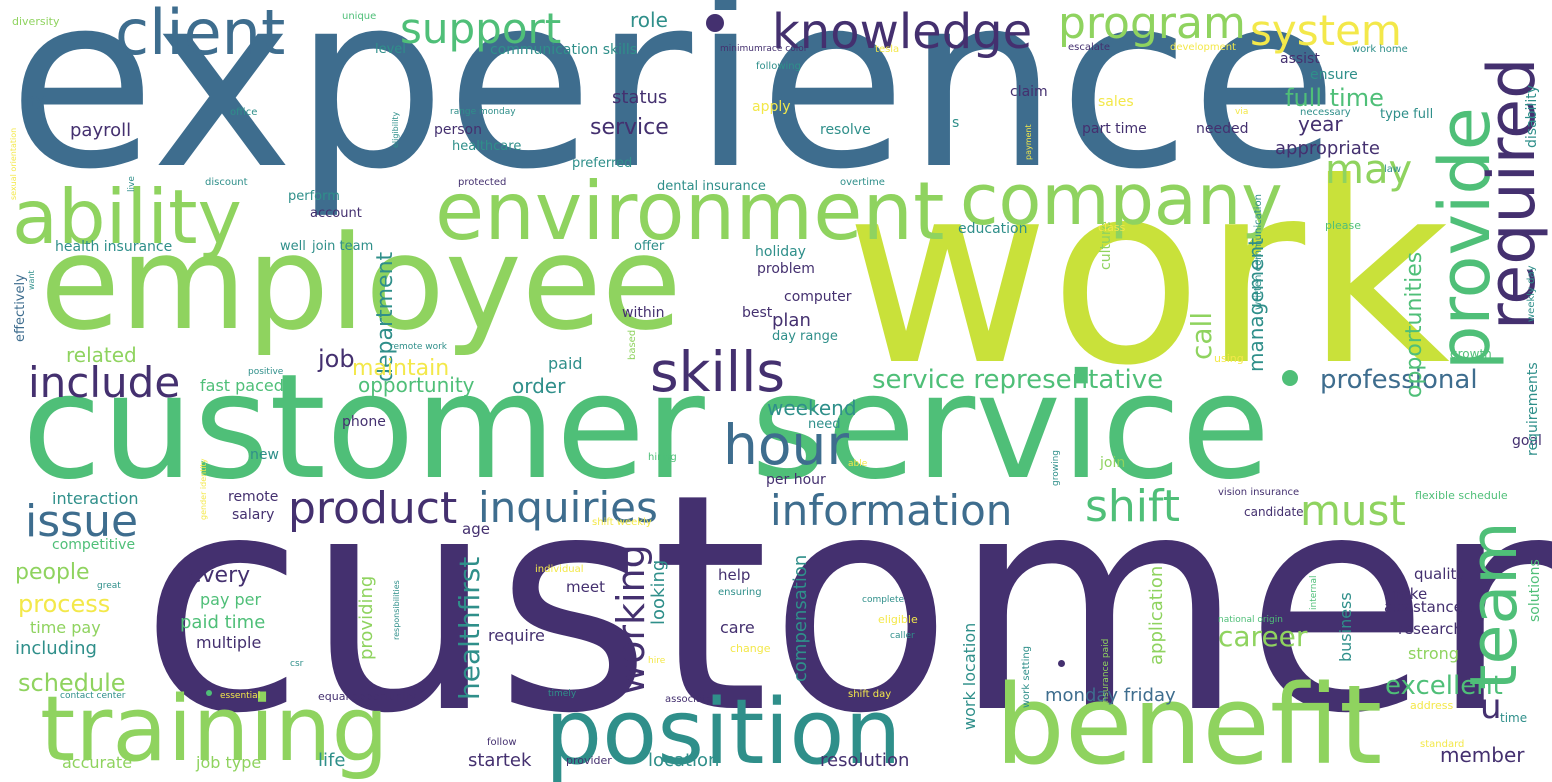 The image size is (1552, 782). I want to click on word: age, so click(476, 529).